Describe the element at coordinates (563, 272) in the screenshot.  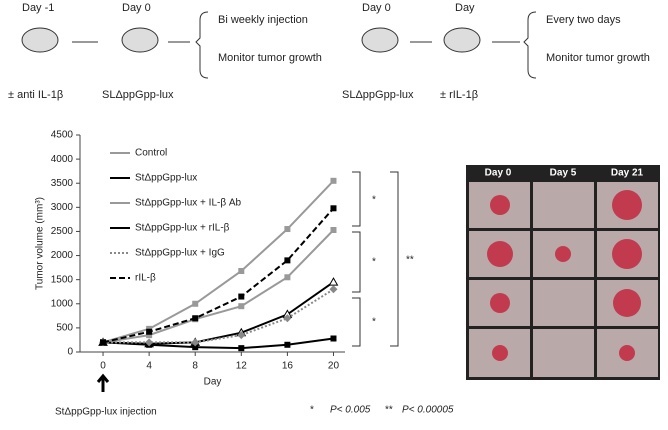
I see `photo-panel` at that location.